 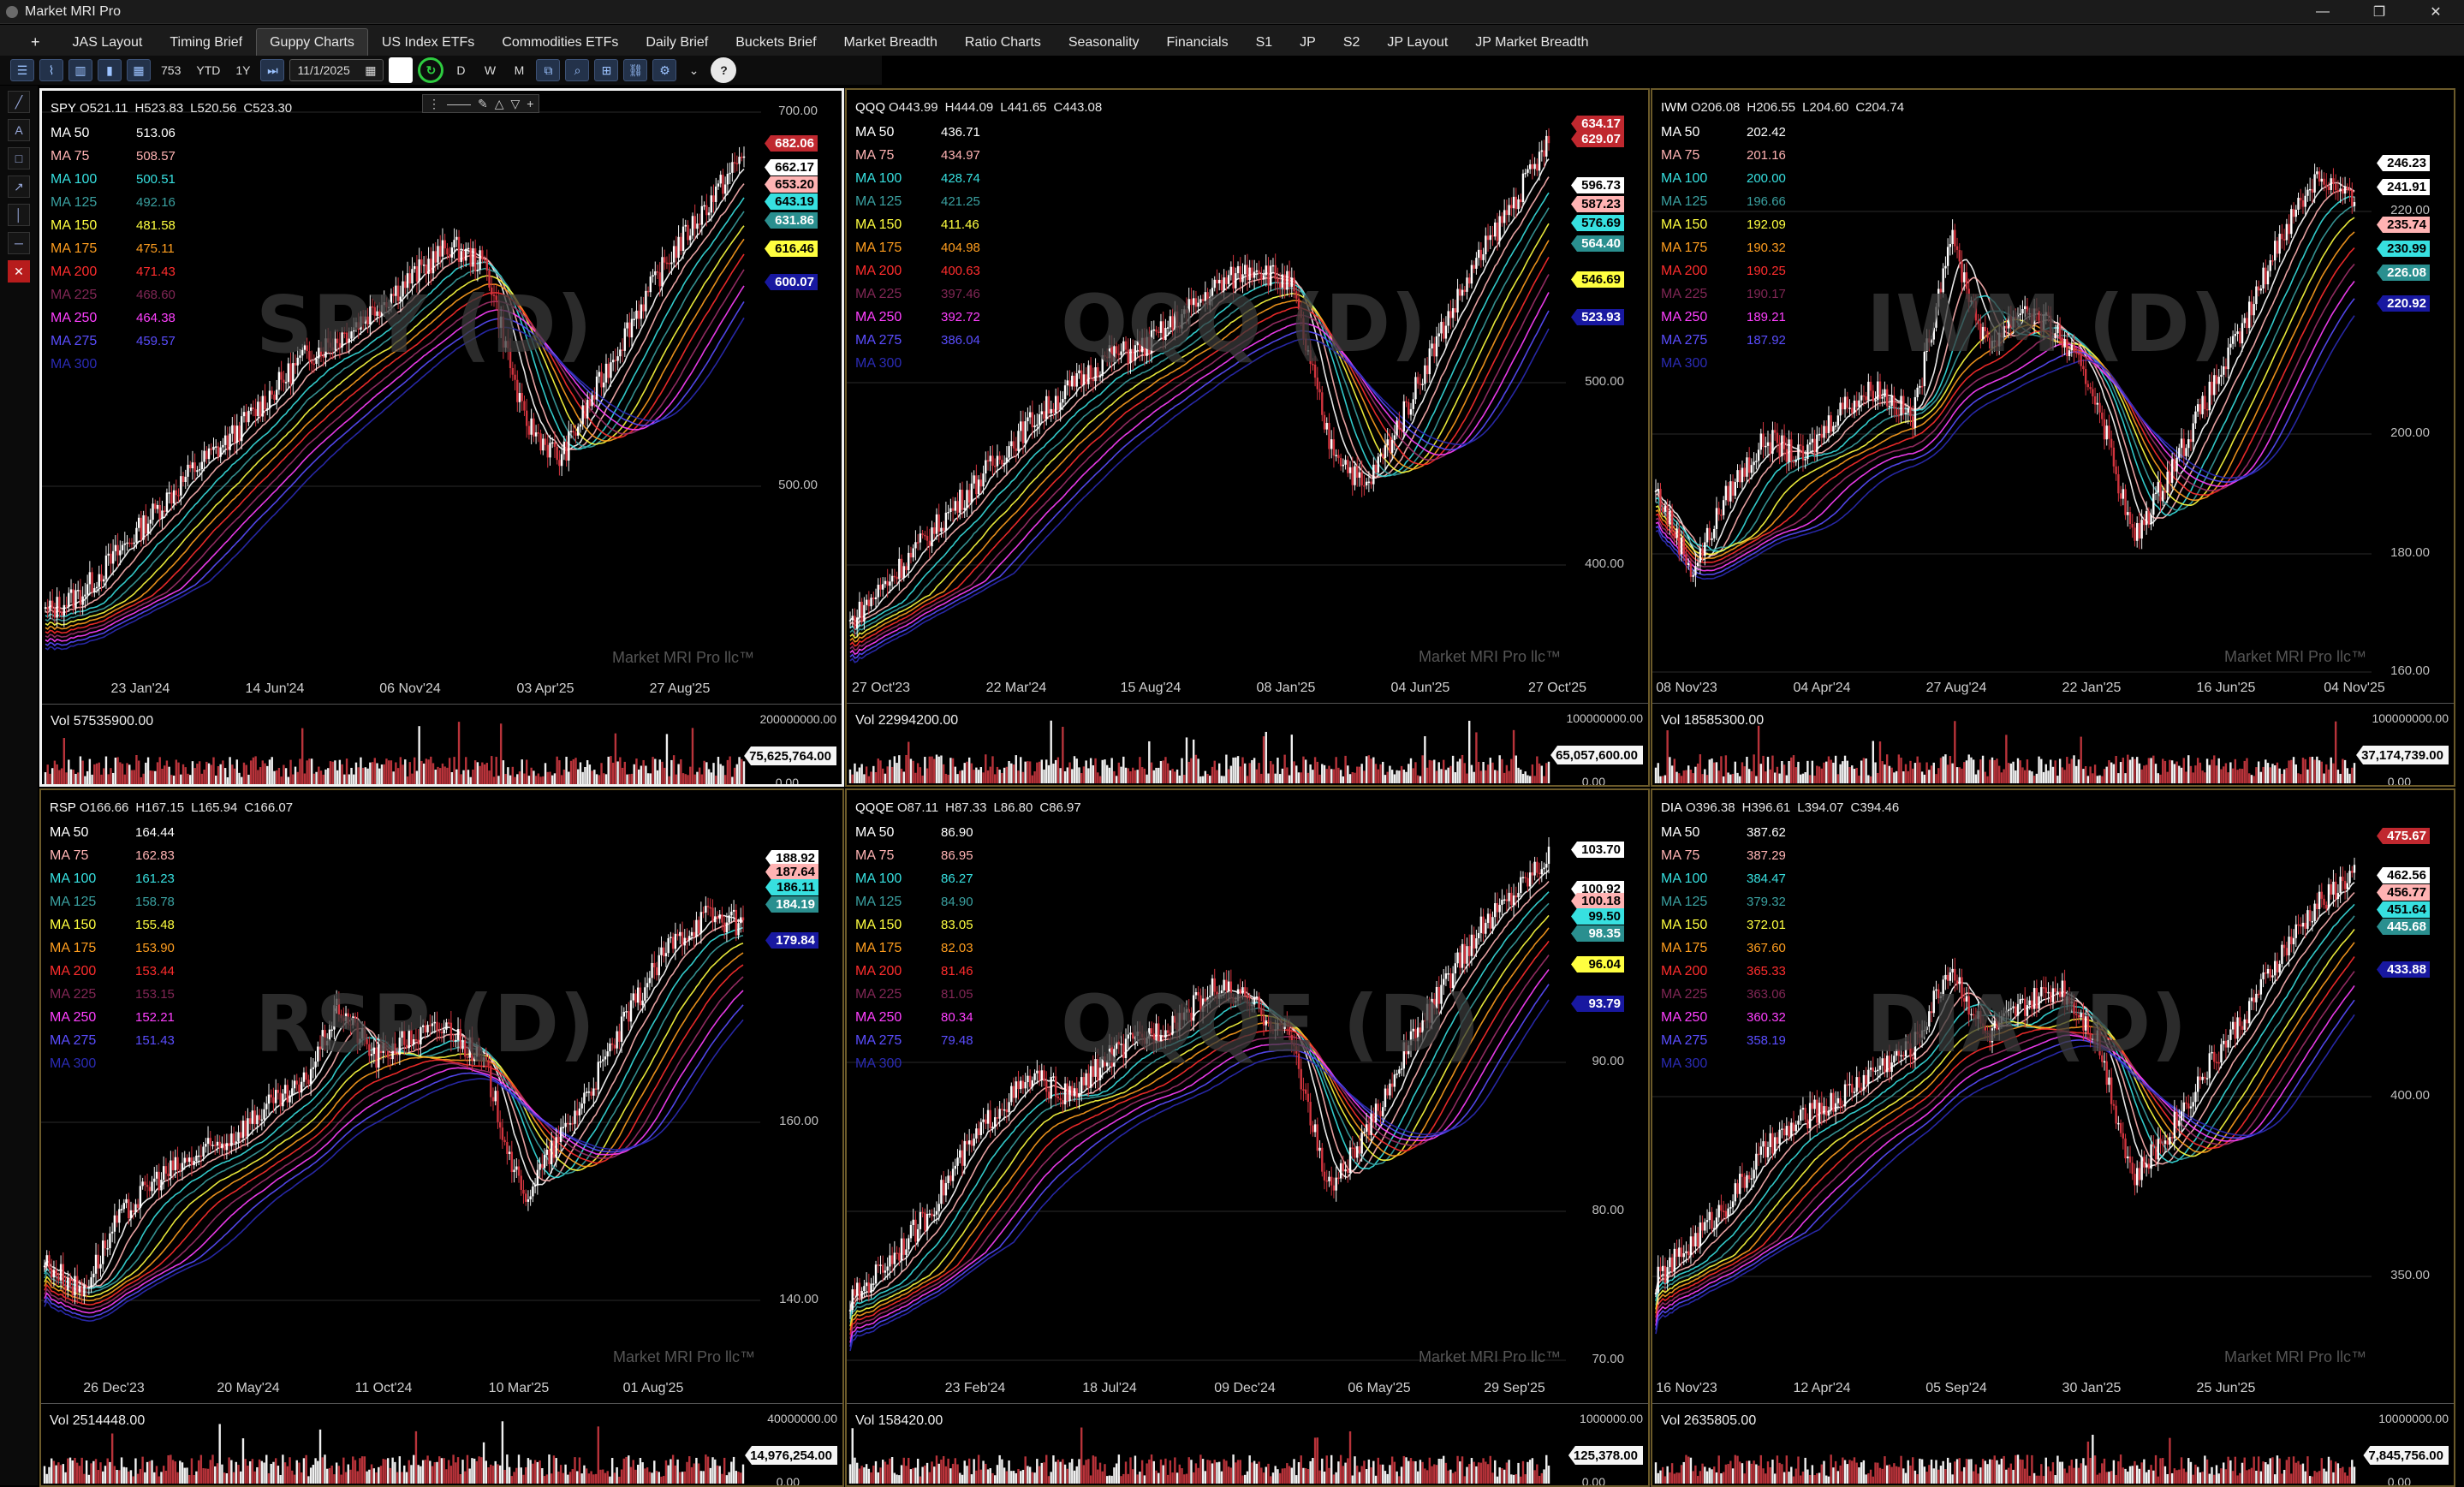 What do you see at coordinates (870, 107) in the screenshot?
I see `symbol-label: QQQ` at bounding box center [870, 107].